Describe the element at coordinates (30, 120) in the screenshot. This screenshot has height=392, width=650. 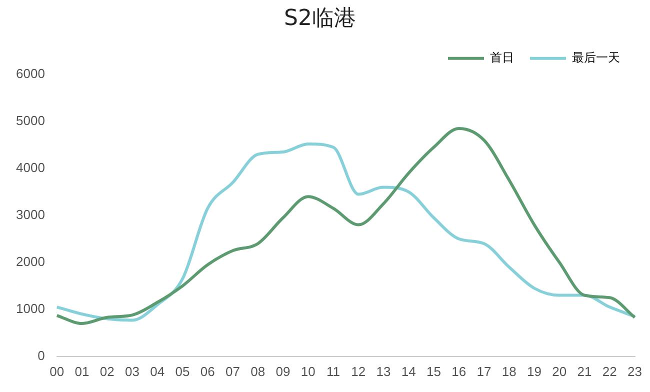
I see `y-tick-label: 5000` at that location.